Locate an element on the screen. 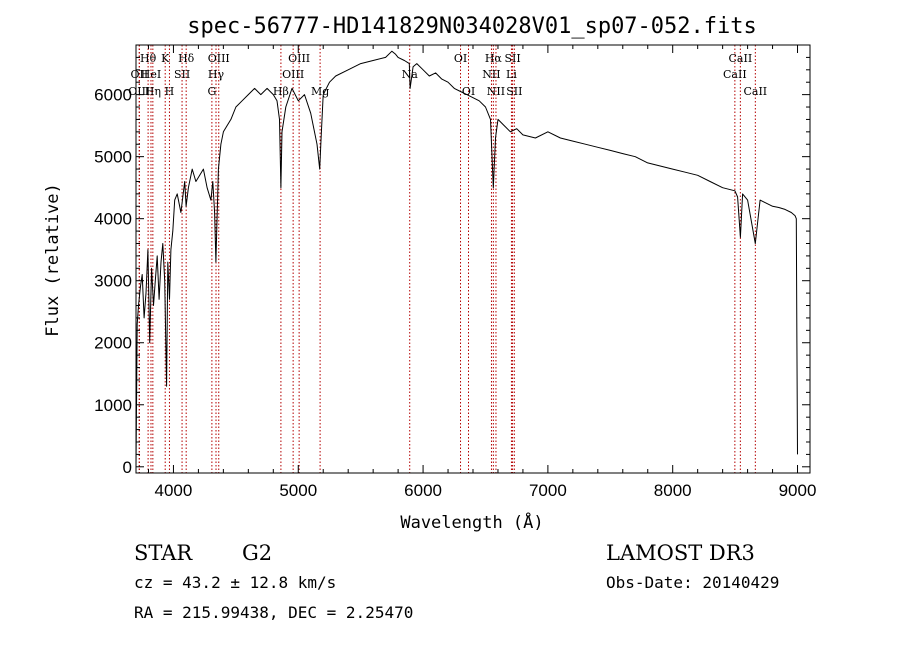  x-tick-label: 6000 is located at coordinates (423, 490).